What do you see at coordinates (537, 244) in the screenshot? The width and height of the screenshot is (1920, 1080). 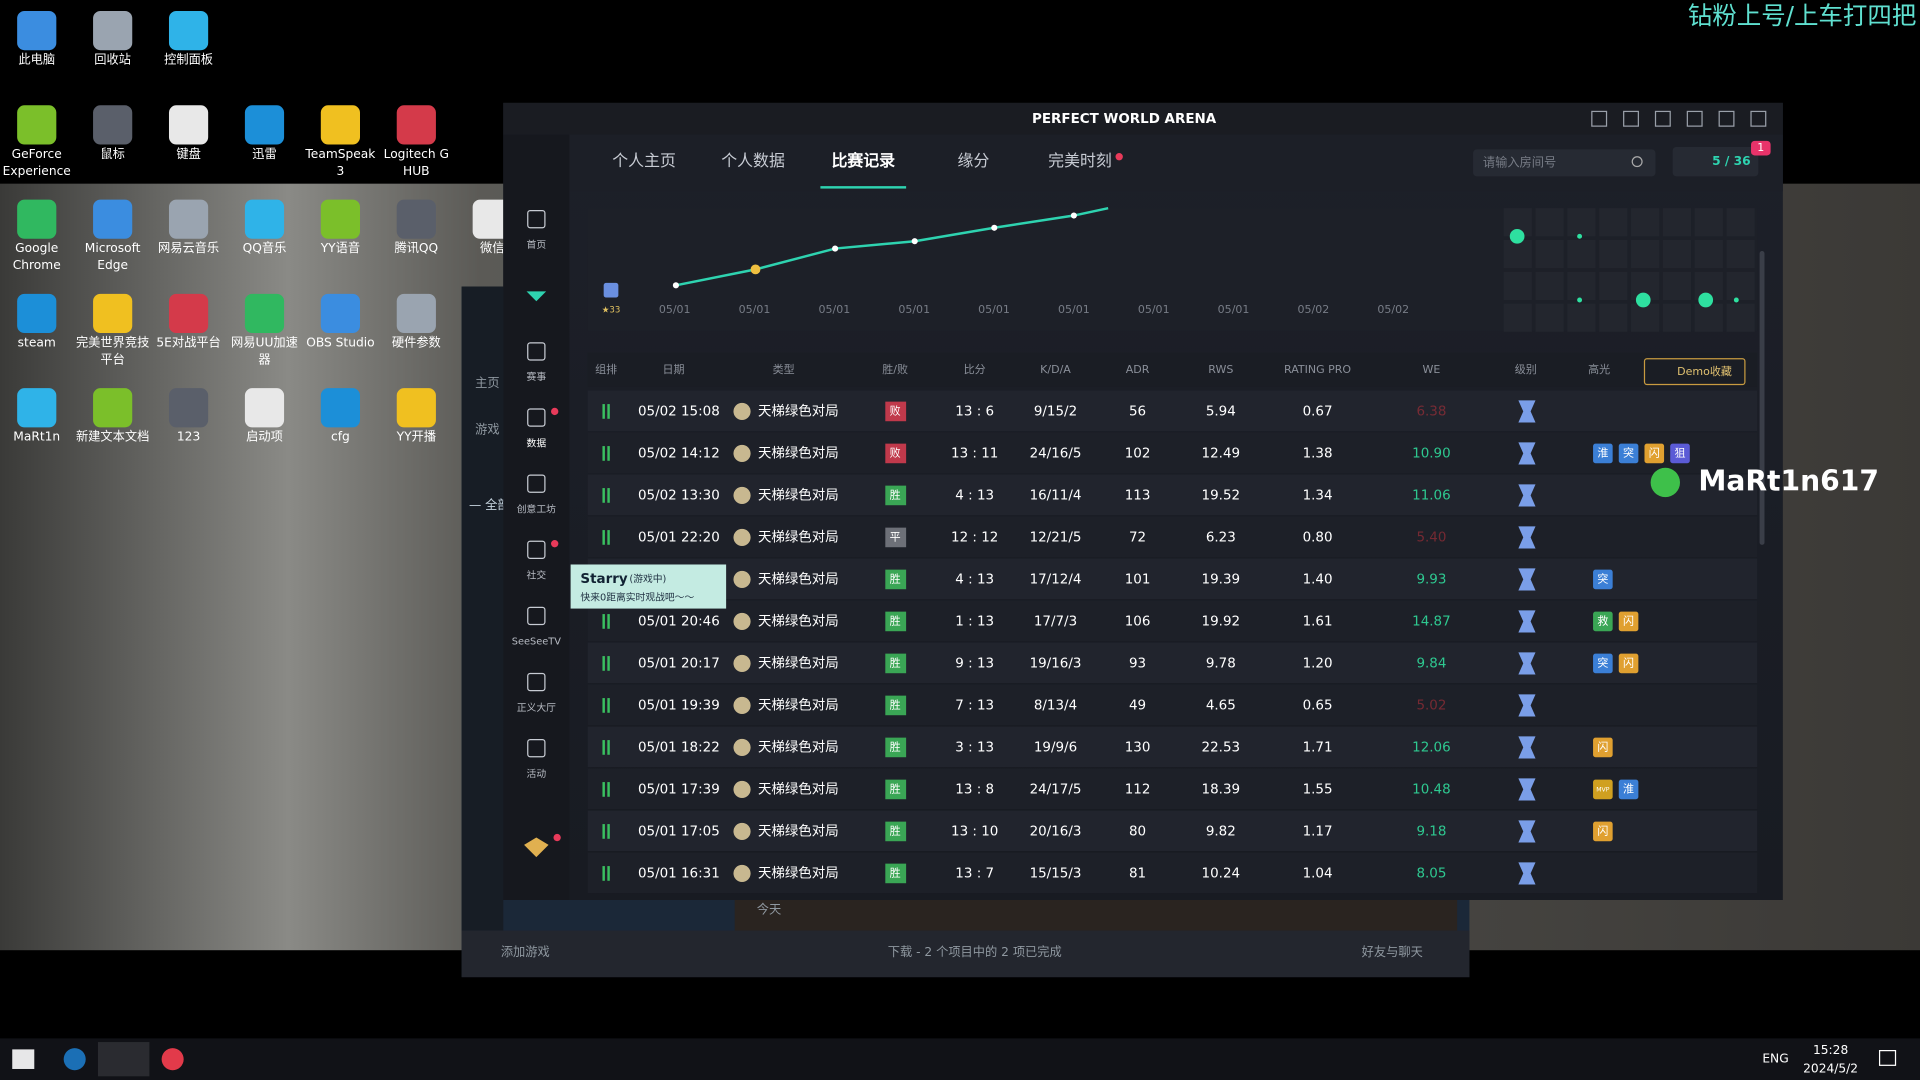 I see `sidebar-label: 首页` at bounding box center [537, 244].